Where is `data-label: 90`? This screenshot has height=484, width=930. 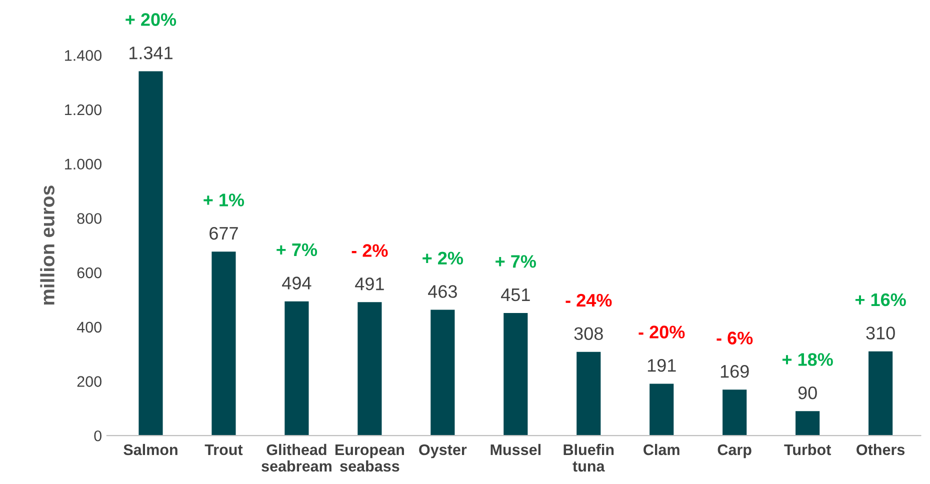
data-label: 90 is located at coordinates (807, 393).